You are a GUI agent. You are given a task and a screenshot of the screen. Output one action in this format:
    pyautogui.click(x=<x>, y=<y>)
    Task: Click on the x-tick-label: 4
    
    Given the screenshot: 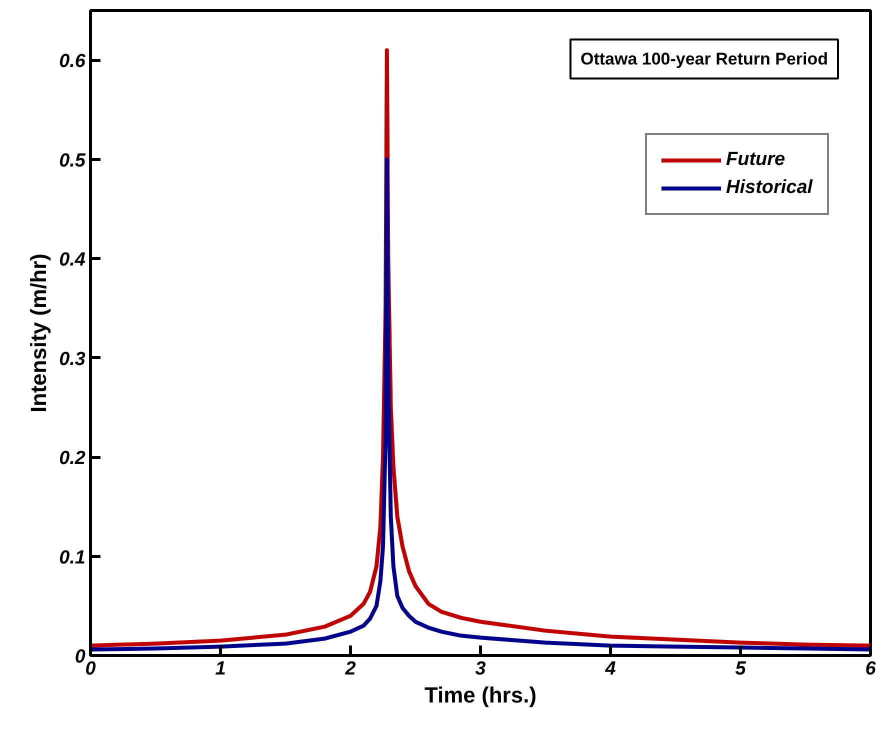 What is the action you would take?
    pyautogui.click(x=610, y=669)
    